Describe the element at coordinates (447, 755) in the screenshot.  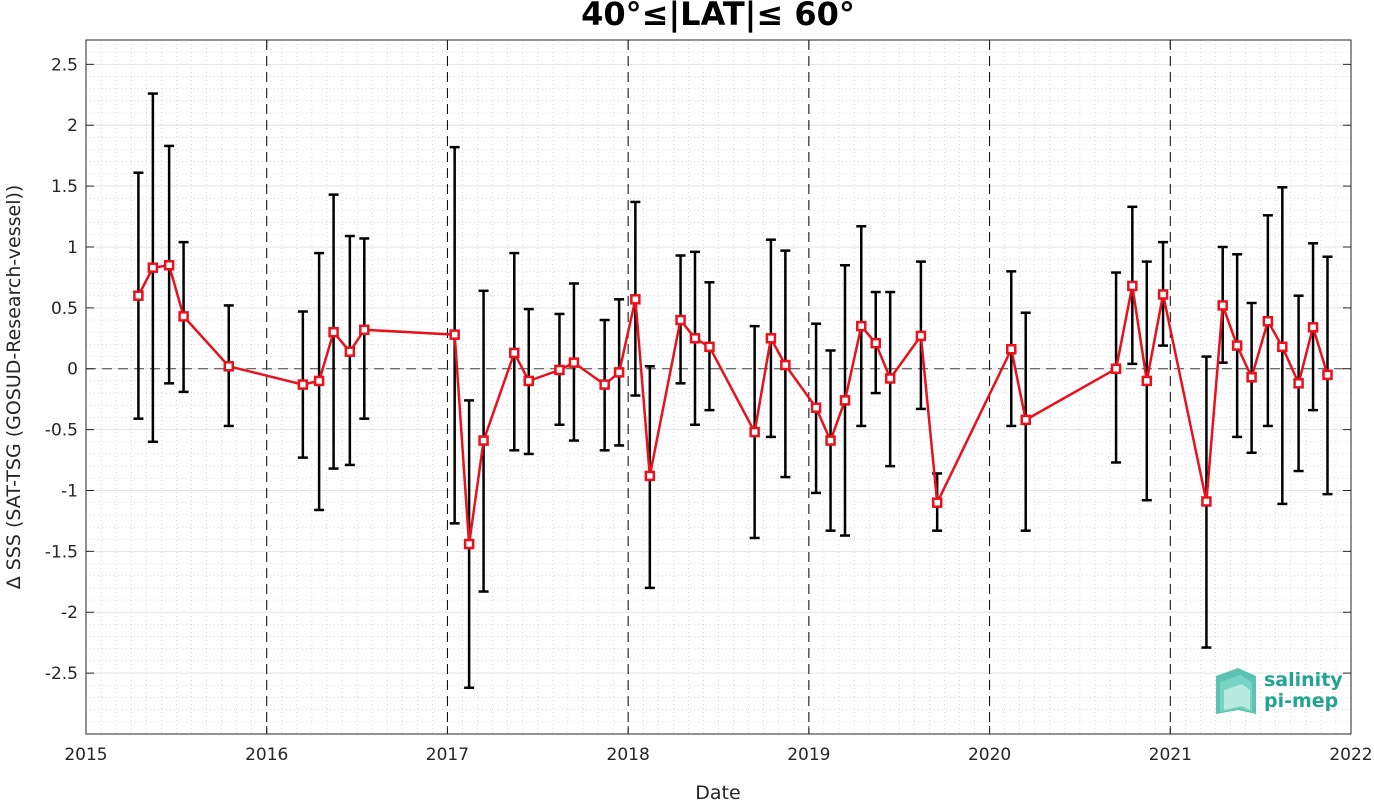
I see `x-tick-label: 2017` at that location.